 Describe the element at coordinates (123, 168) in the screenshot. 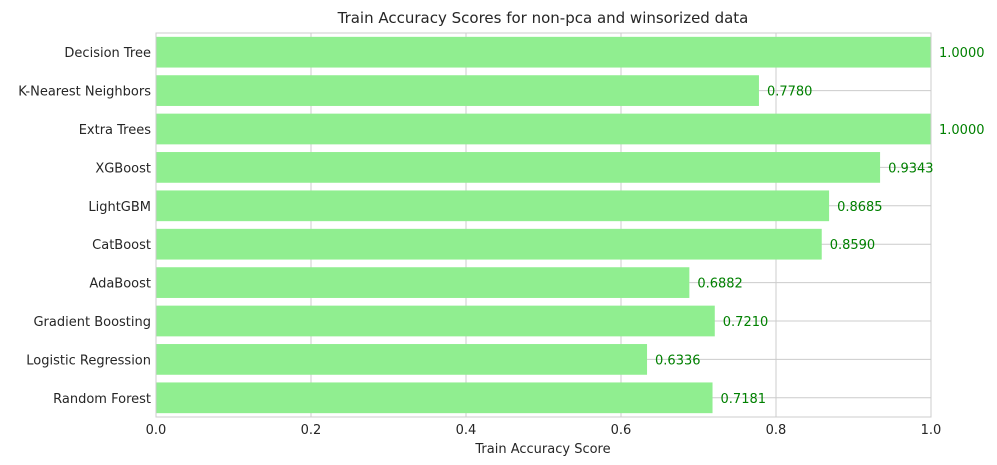

I see `y-tick-label: XGBoost` at that location.